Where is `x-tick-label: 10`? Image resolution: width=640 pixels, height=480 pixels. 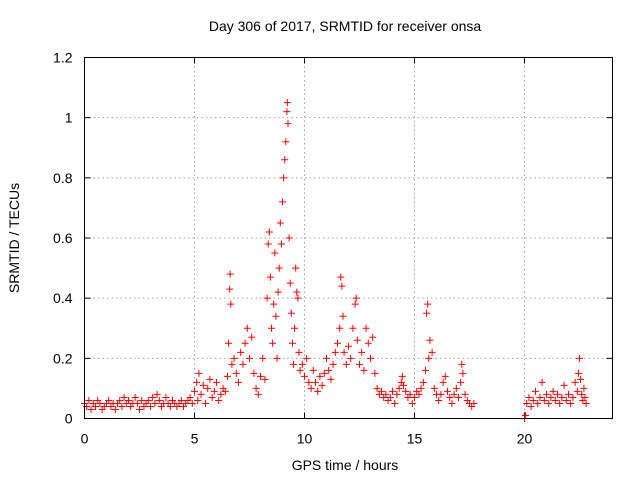
x-tick-label: 10 is located at coordinates (305, 439).